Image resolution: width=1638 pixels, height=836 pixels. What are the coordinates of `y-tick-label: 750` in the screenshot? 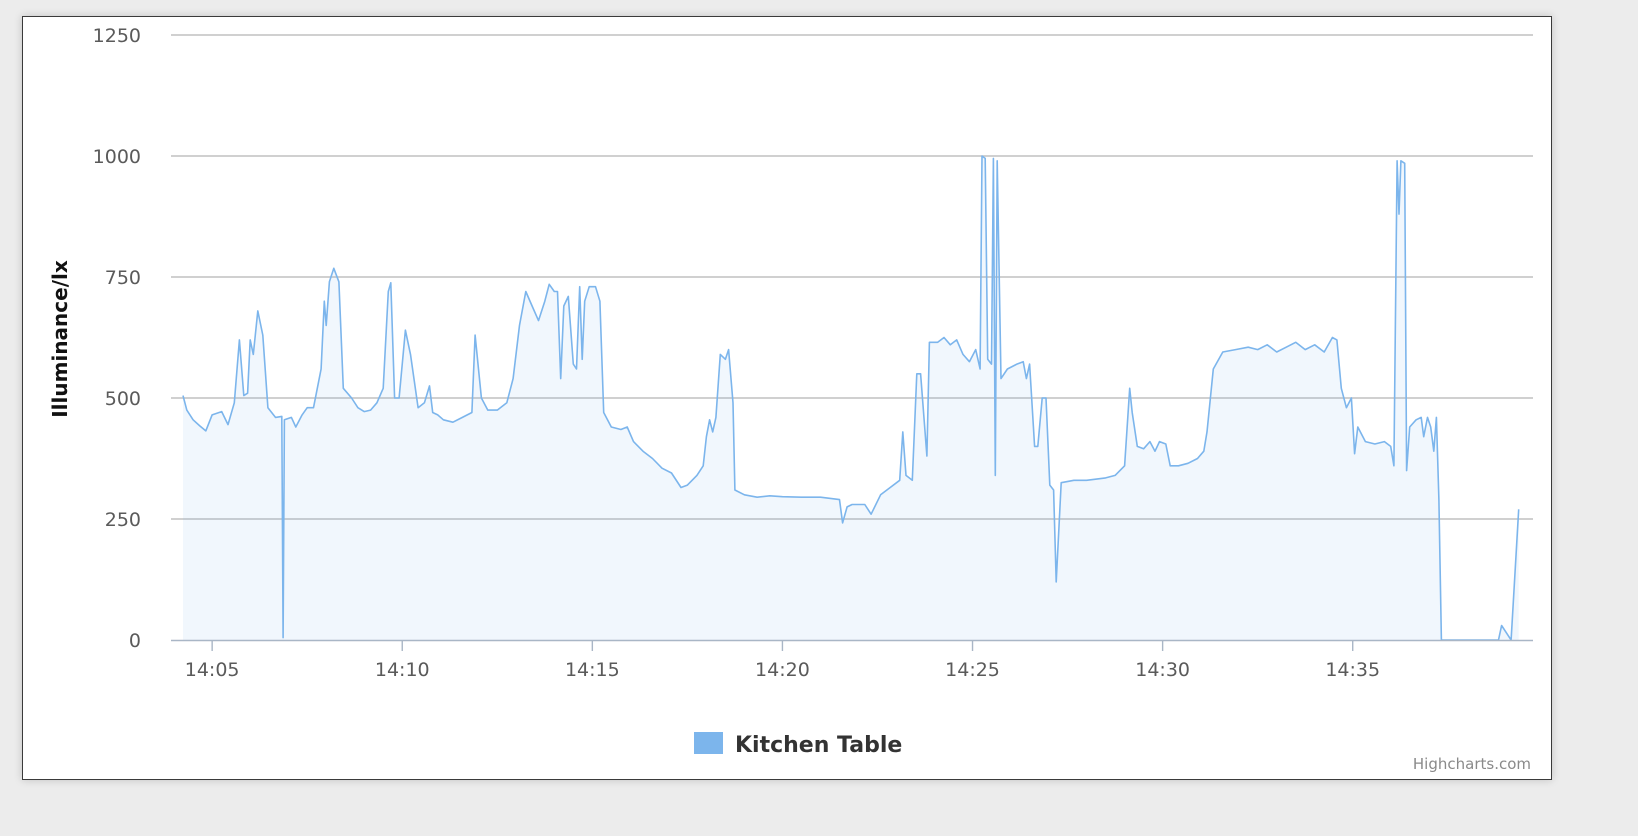 It's located at (123, 278).